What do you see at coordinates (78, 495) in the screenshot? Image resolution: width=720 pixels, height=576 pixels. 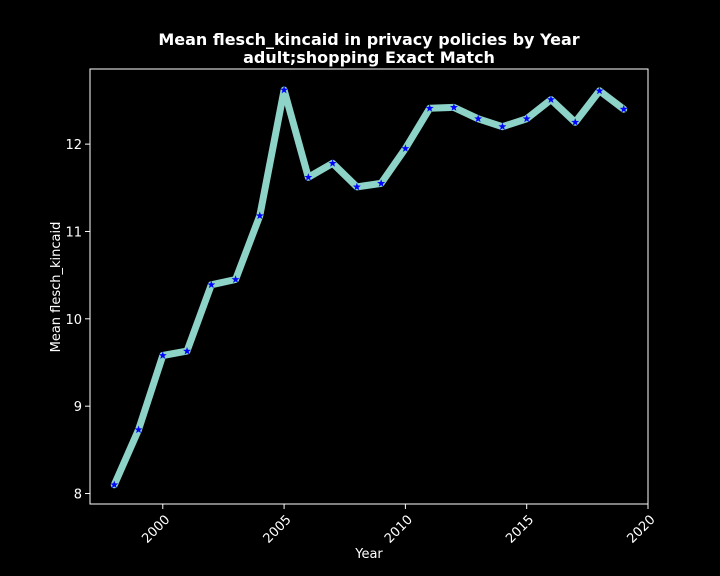 I see `y-tick-label: 8` at bounding box center [78, 495].